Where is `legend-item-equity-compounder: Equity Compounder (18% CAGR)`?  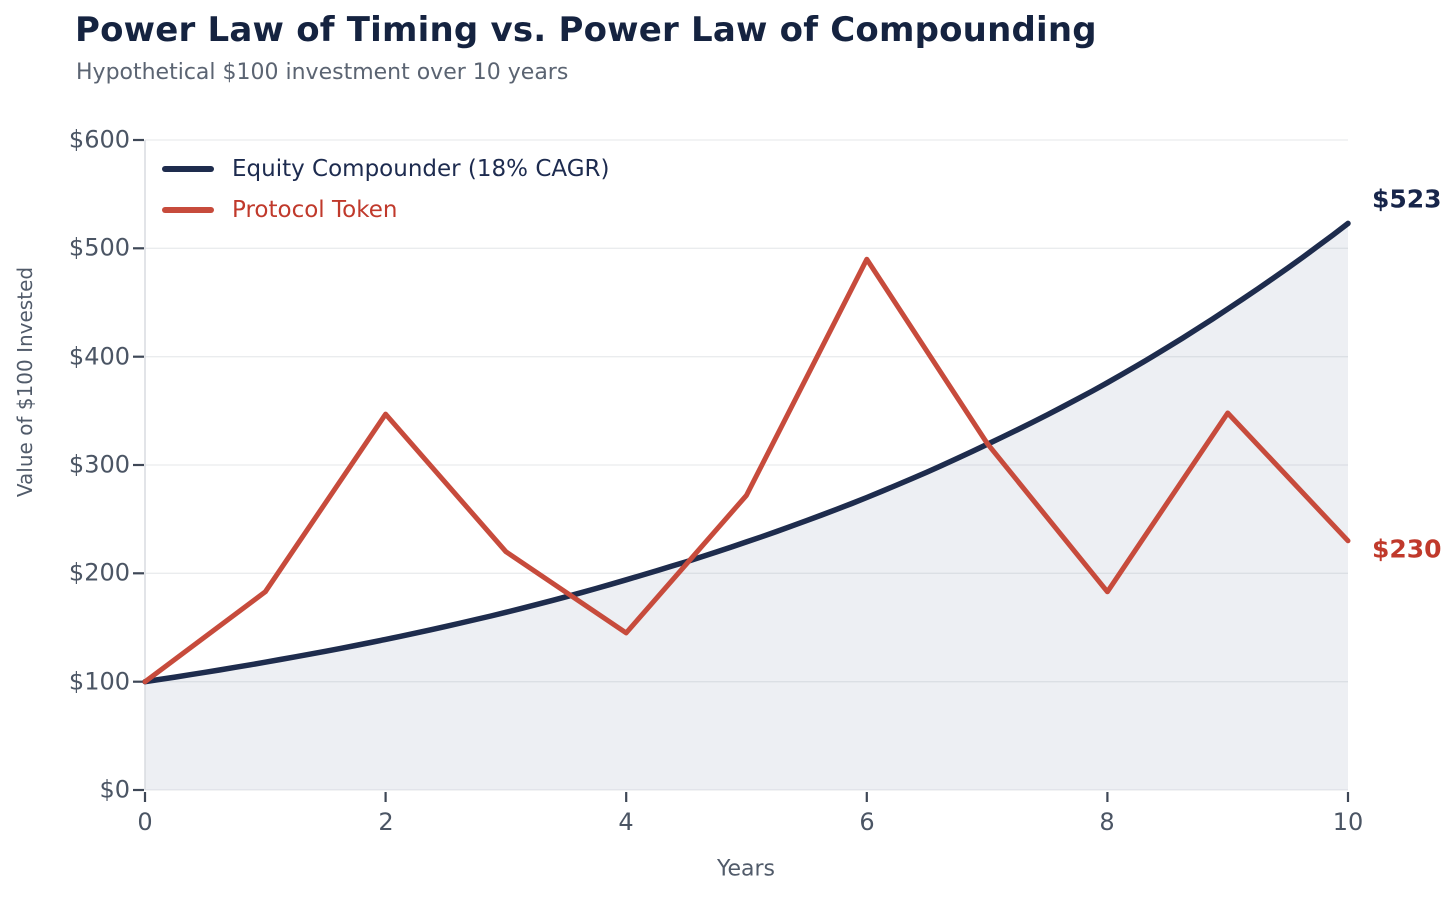 legend-item-equity-compounder: Equity Compounder (18% CAGR) is located at coordinates (386, 169).